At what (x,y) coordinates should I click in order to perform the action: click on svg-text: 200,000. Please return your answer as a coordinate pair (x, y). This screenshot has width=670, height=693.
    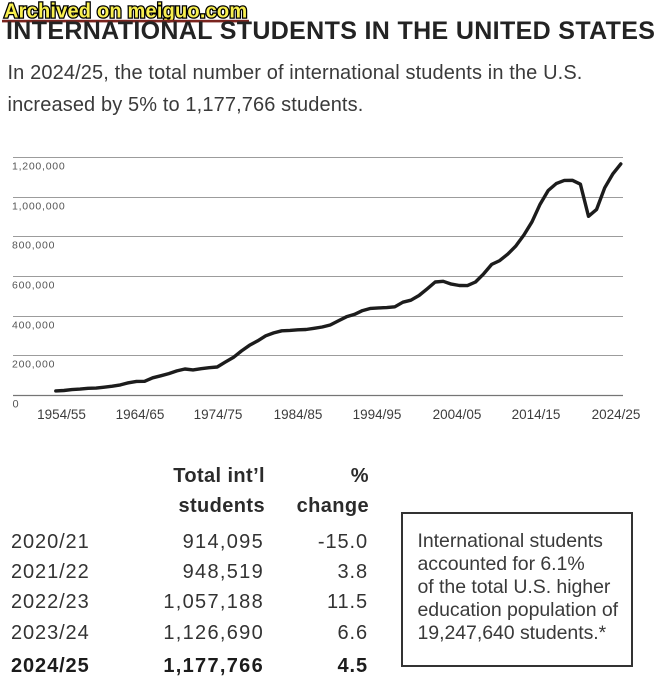
    Looking at the image, I should click on (33, 365).